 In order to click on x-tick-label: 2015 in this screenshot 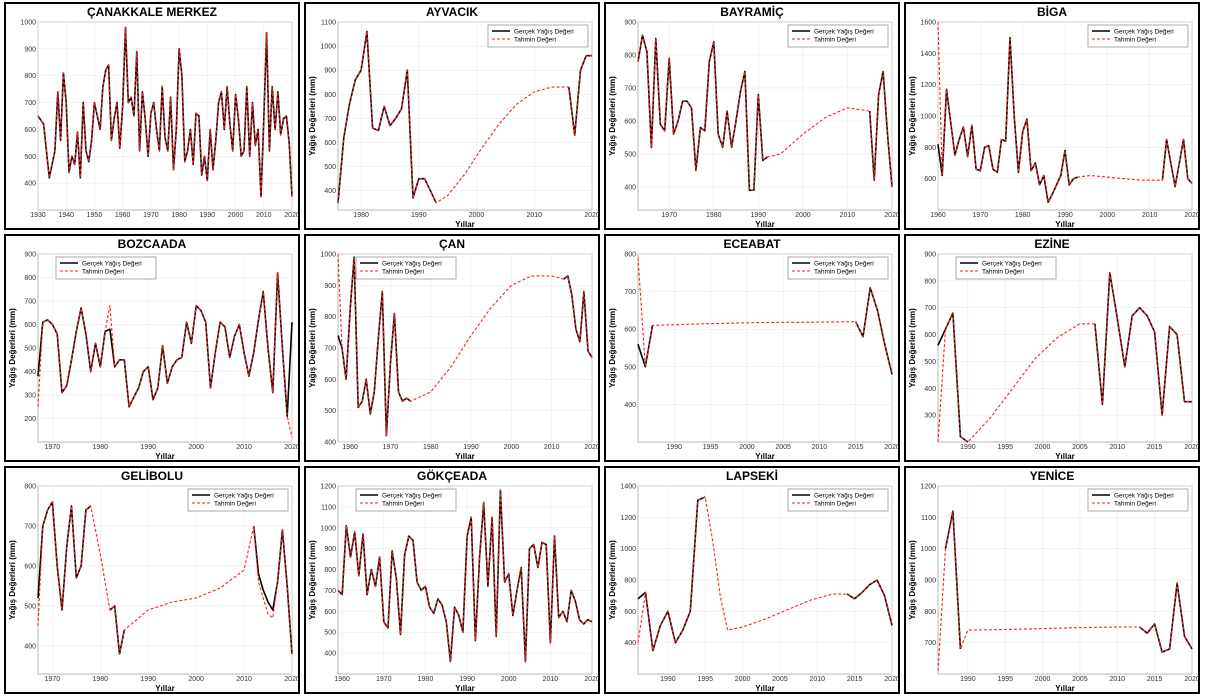, I will do `click(1155, 679)`.